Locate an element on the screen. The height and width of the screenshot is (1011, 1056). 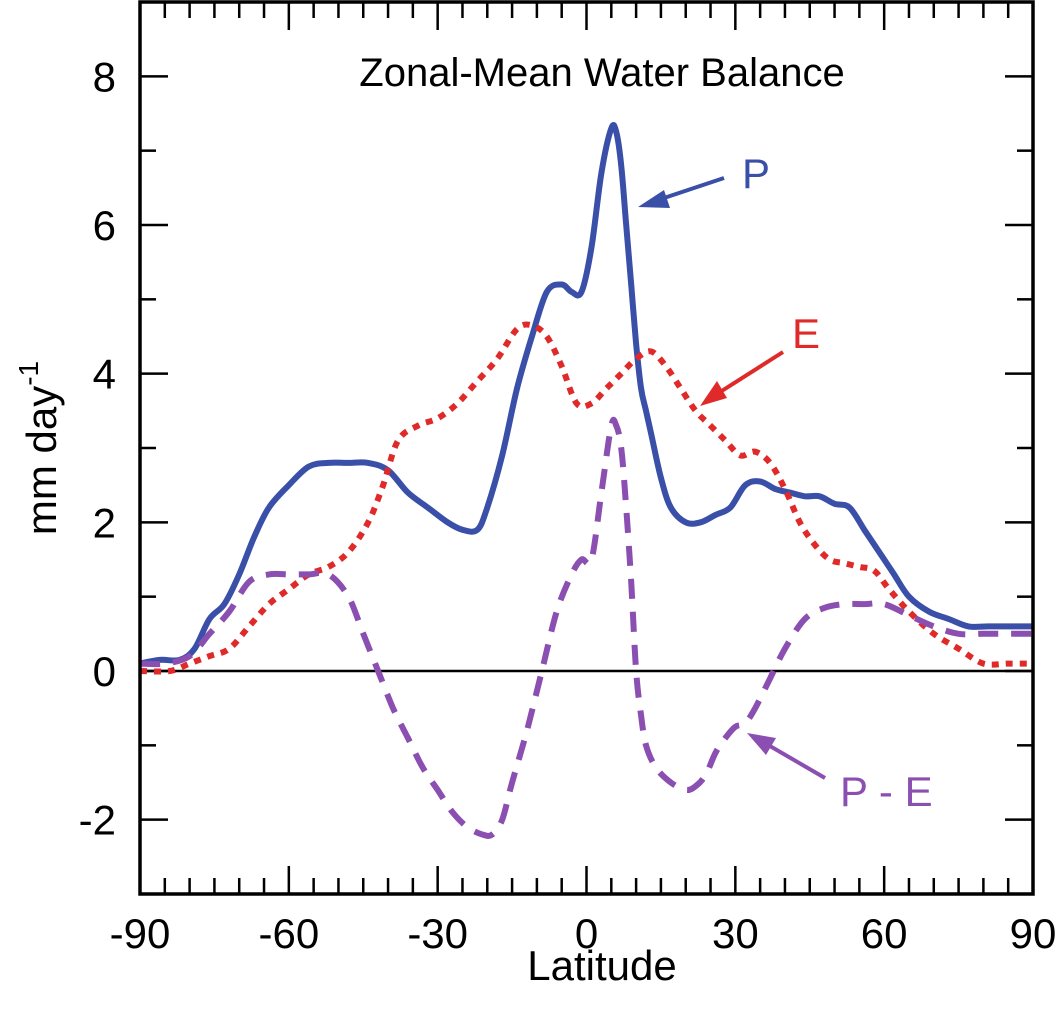
y-axis-label-main: mm day is located at coordinates (41, 460).